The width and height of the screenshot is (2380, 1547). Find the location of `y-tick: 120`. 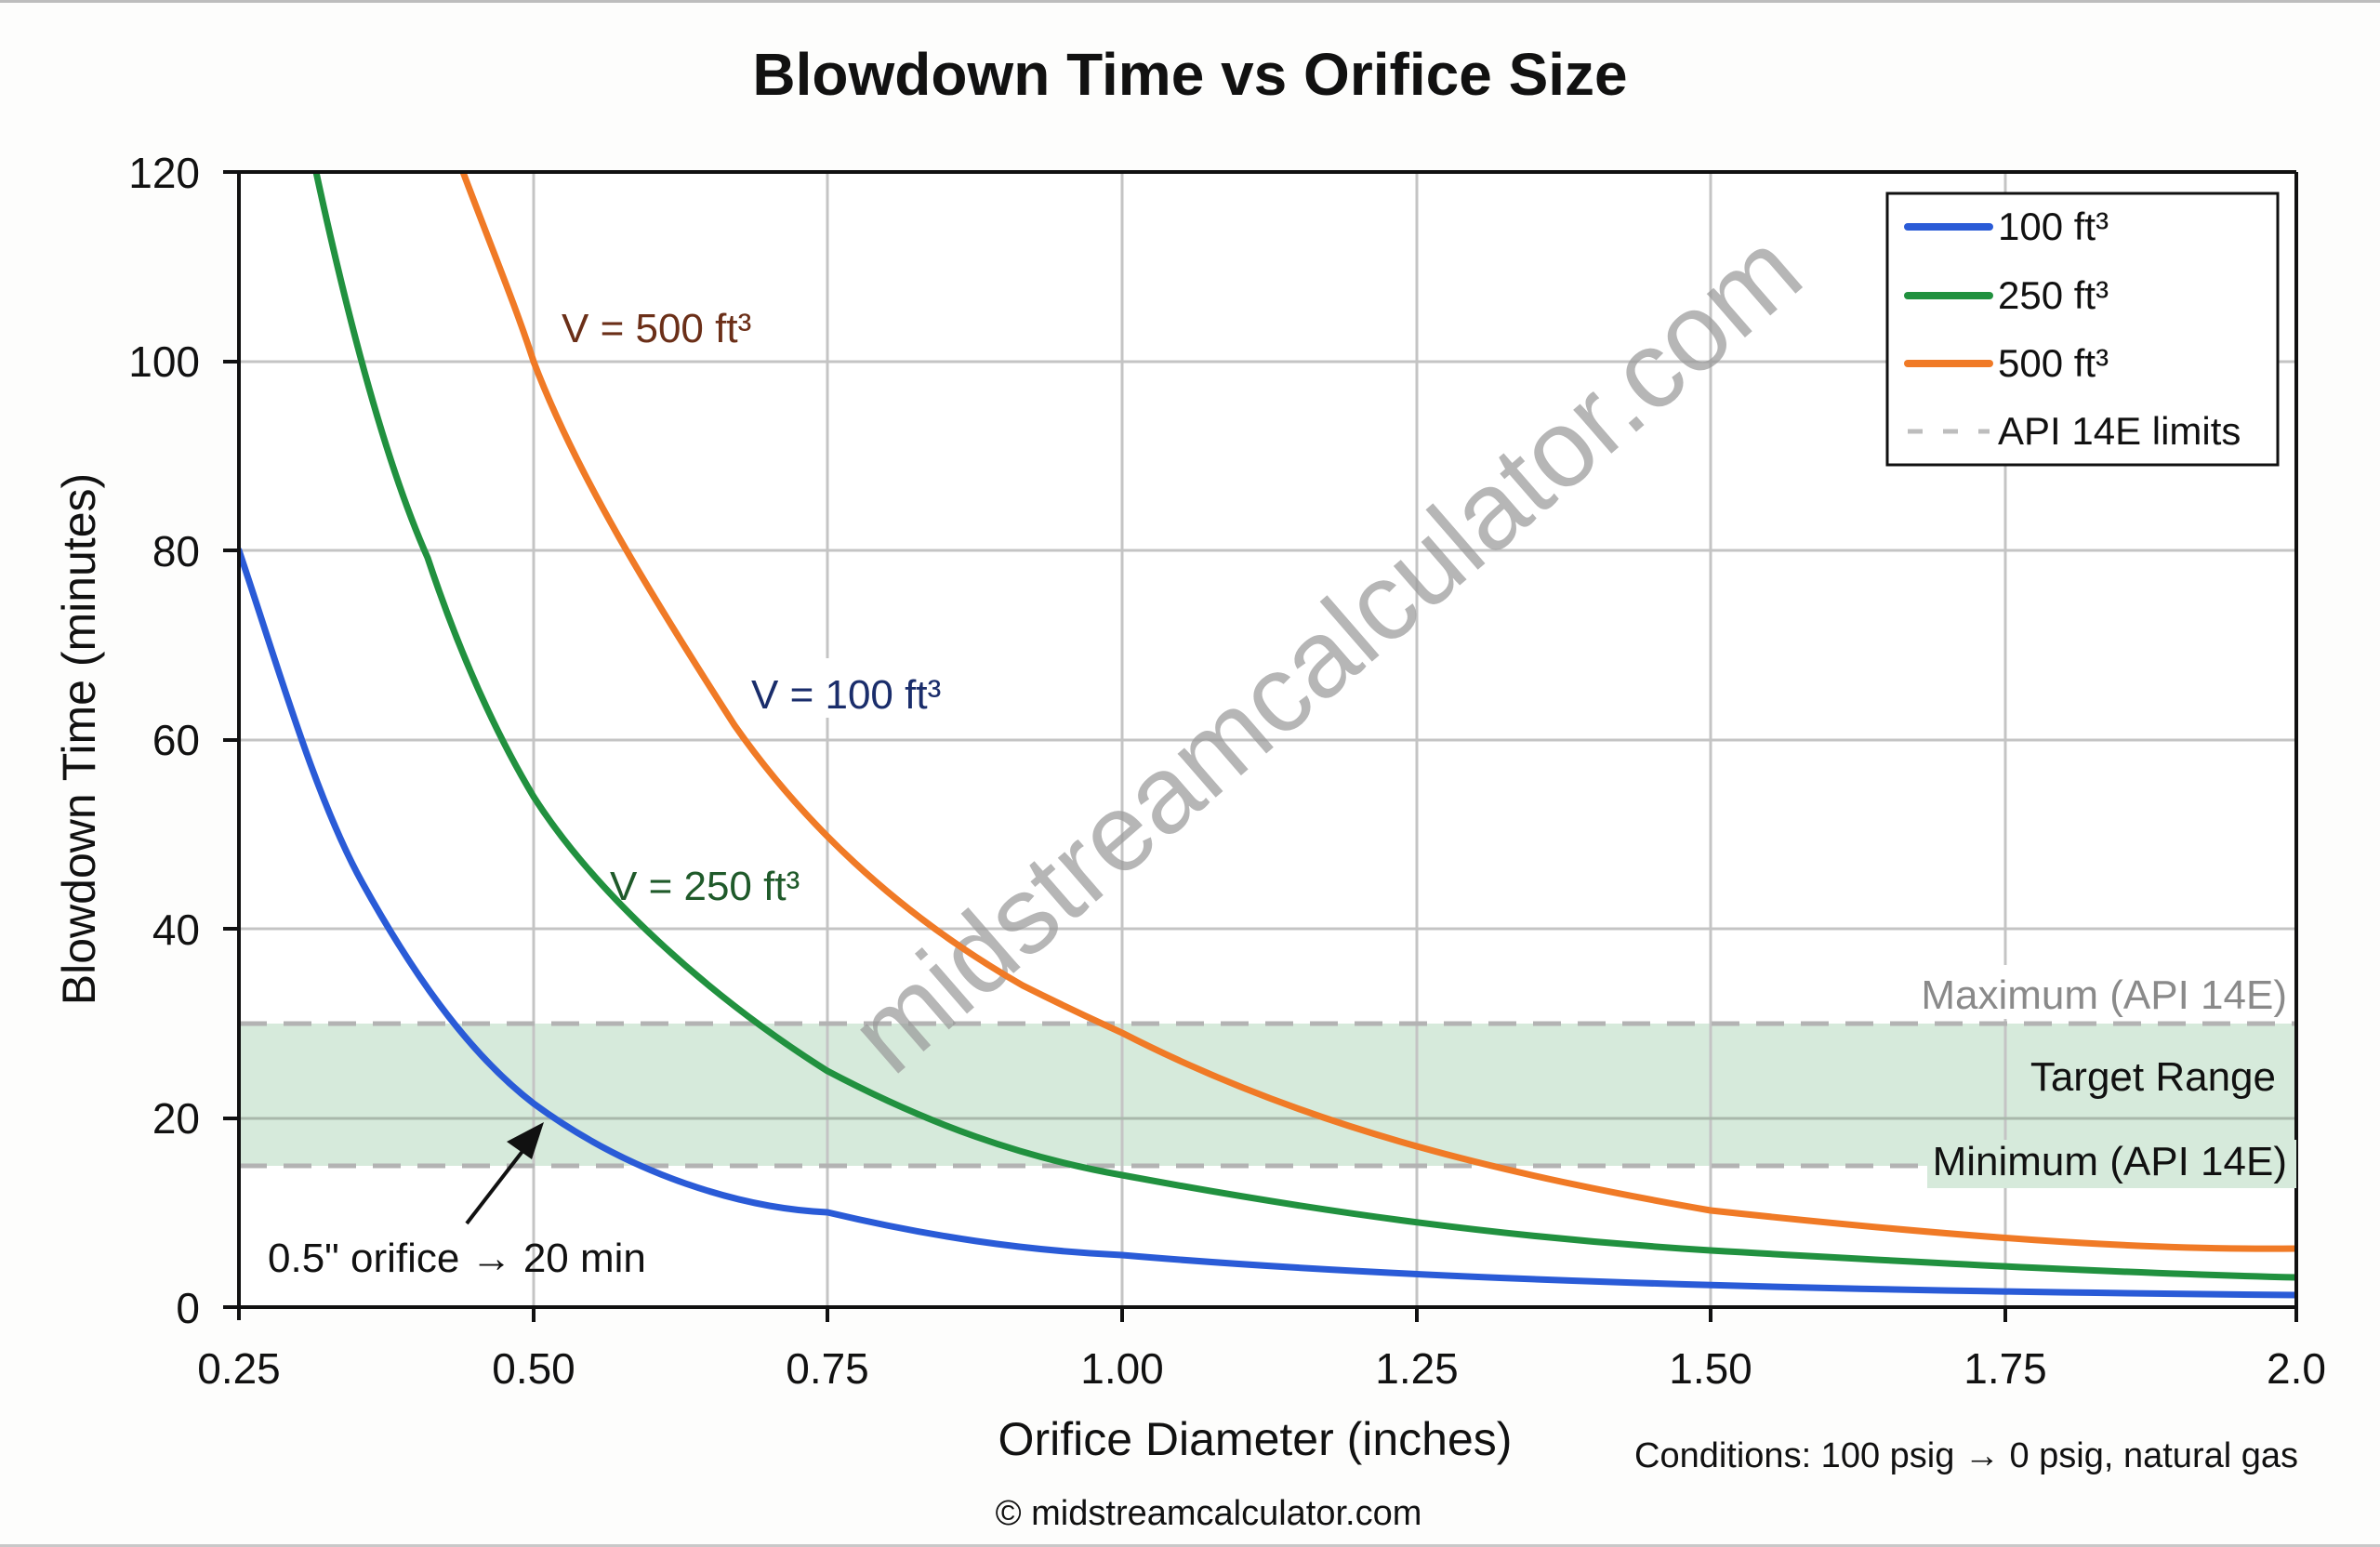

y-tick: 120 is located at coordinates (164, 173).